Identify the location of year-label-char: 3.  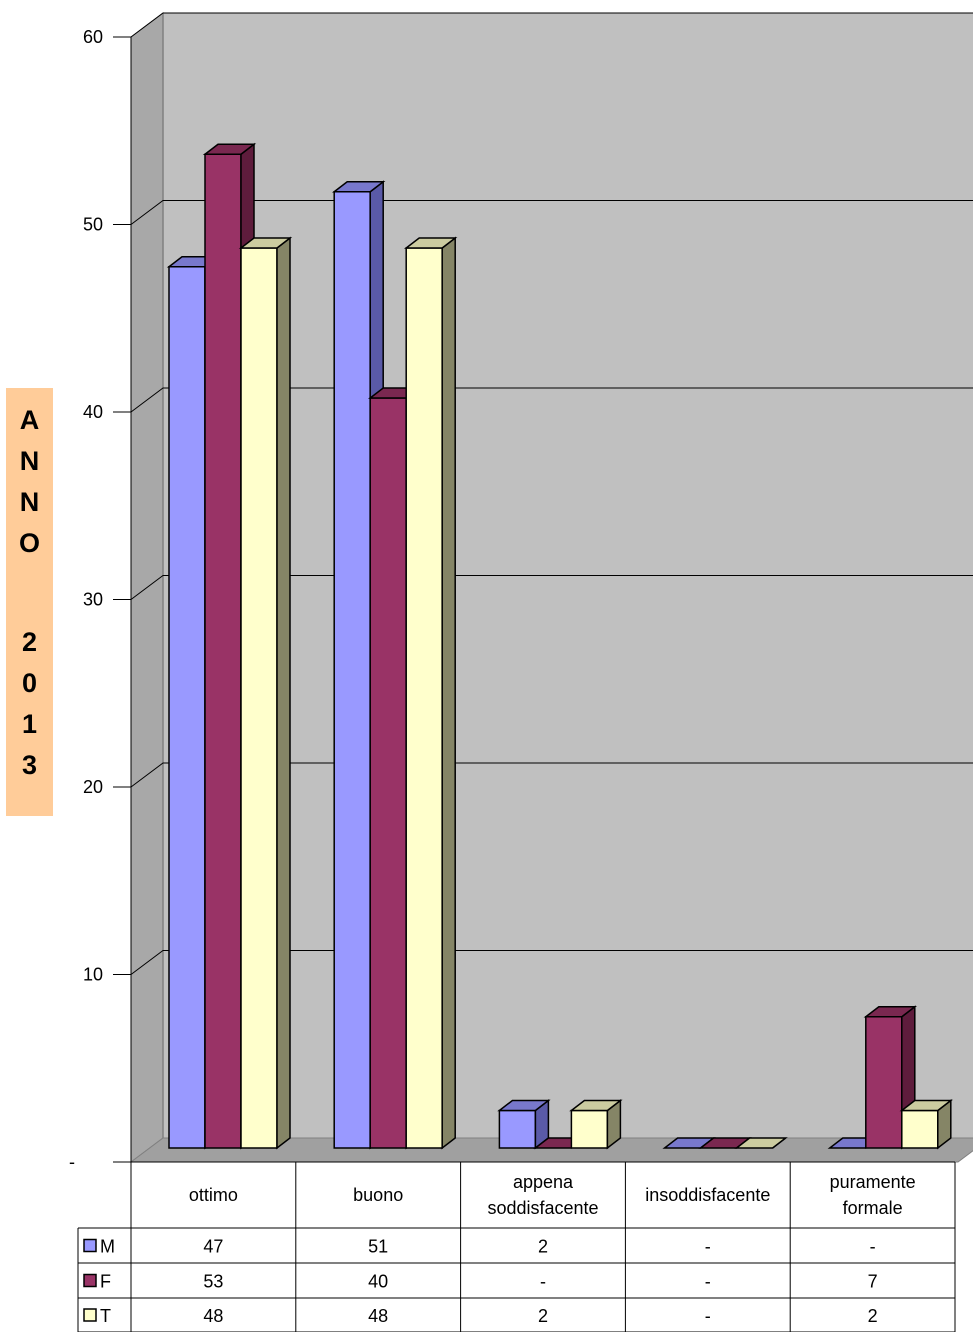
(29, 765).